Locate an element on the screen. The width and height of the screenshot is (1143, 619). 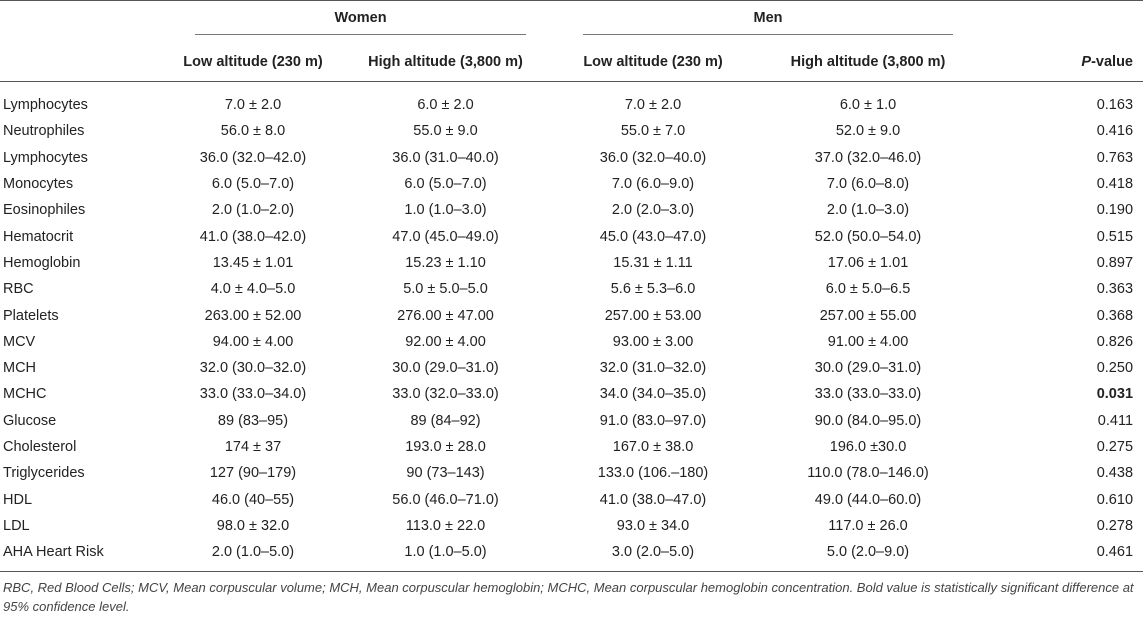
men-high-value: 91.00 ± 4.00 is located at coordinates (868, 341).